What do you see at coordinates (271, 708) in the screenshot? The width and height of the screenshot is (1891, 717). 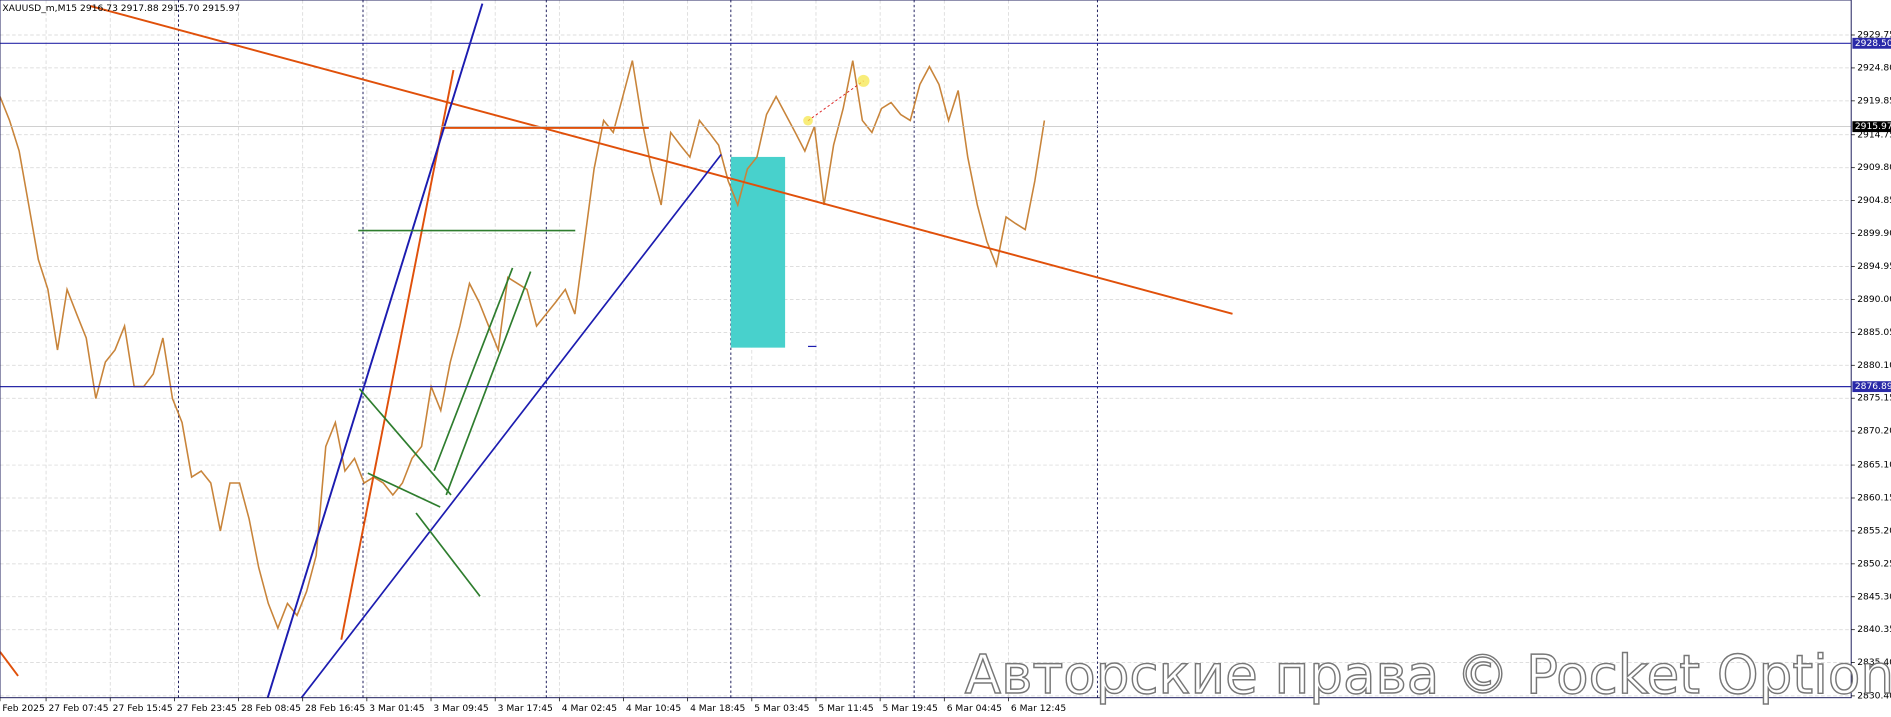 I see `x-tick-label: 28 Feb 08:45` at bounding box center [271, 708].